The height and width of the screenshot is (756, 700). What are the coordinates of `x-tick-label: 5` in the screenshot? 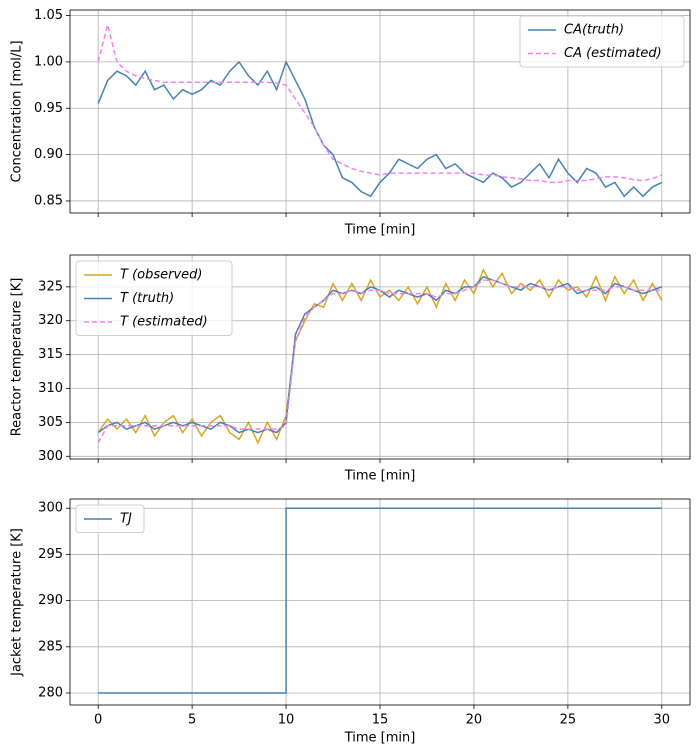 It's located at (192, 720).